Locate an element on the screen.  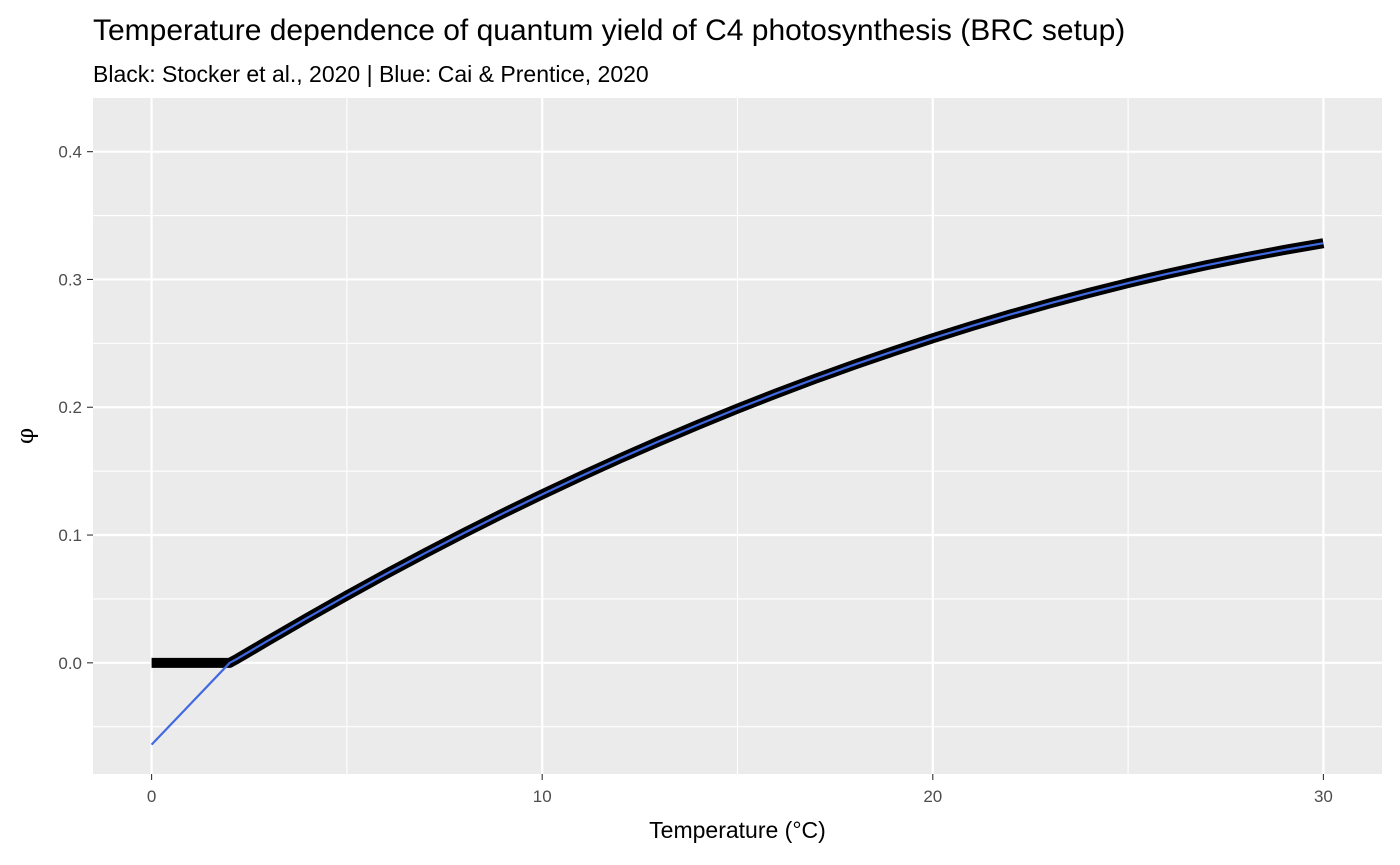
x-axis-title: Temperature (°C) is located at coordinates (737, 830).